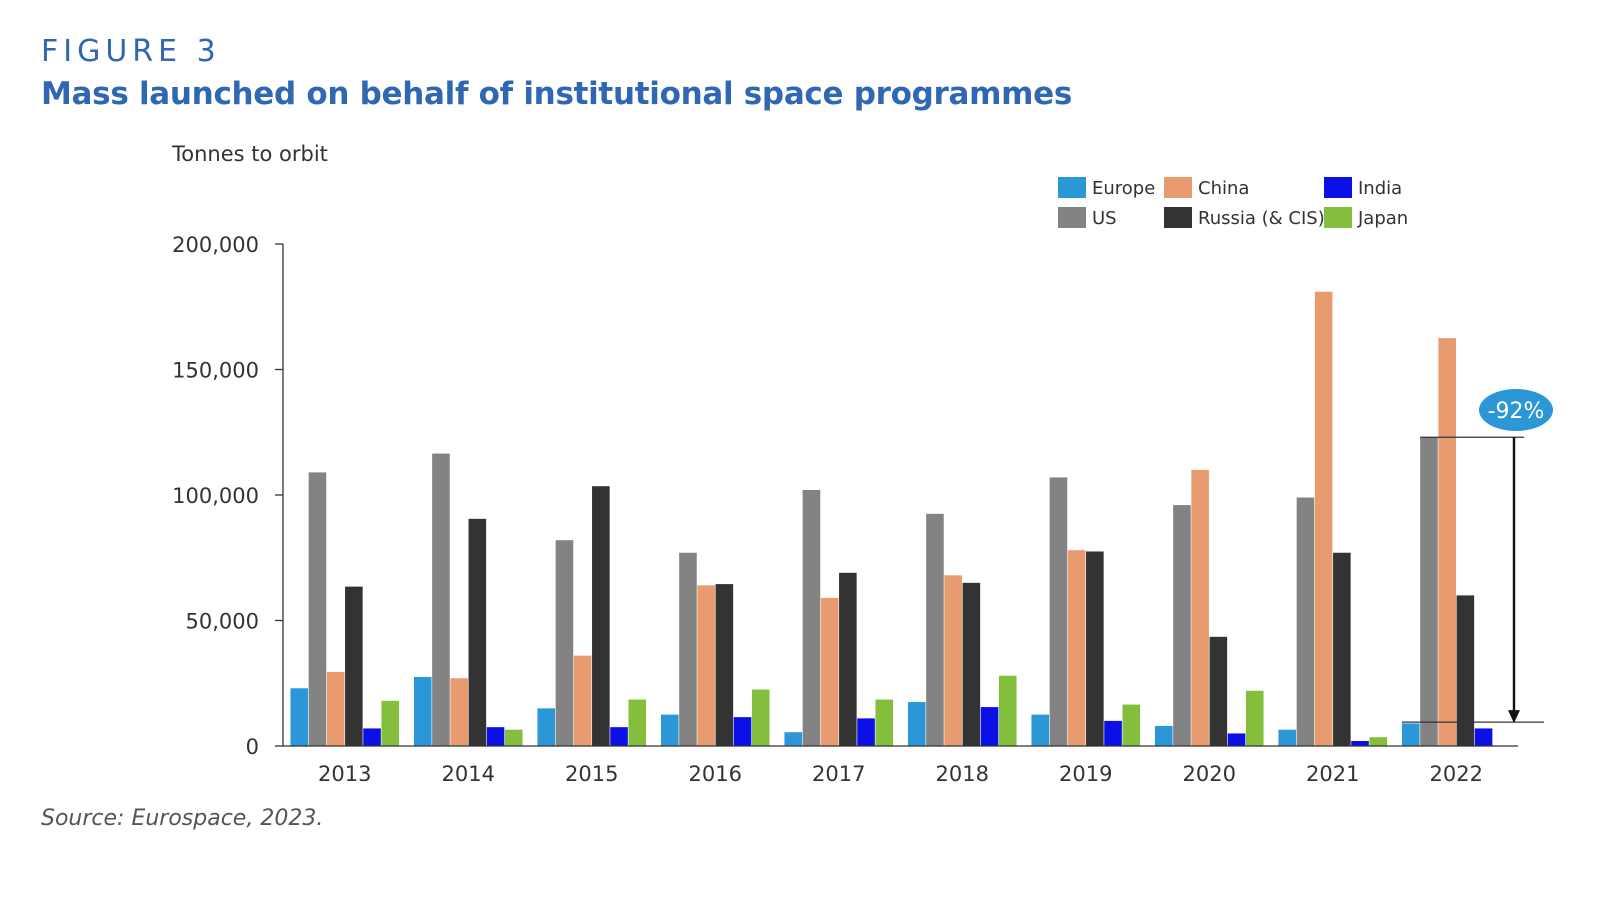  What do you see at coordinates (971, 664) in the screenshot?
I see `bar-russia-cis-2018` at bounding box center [971, 664].